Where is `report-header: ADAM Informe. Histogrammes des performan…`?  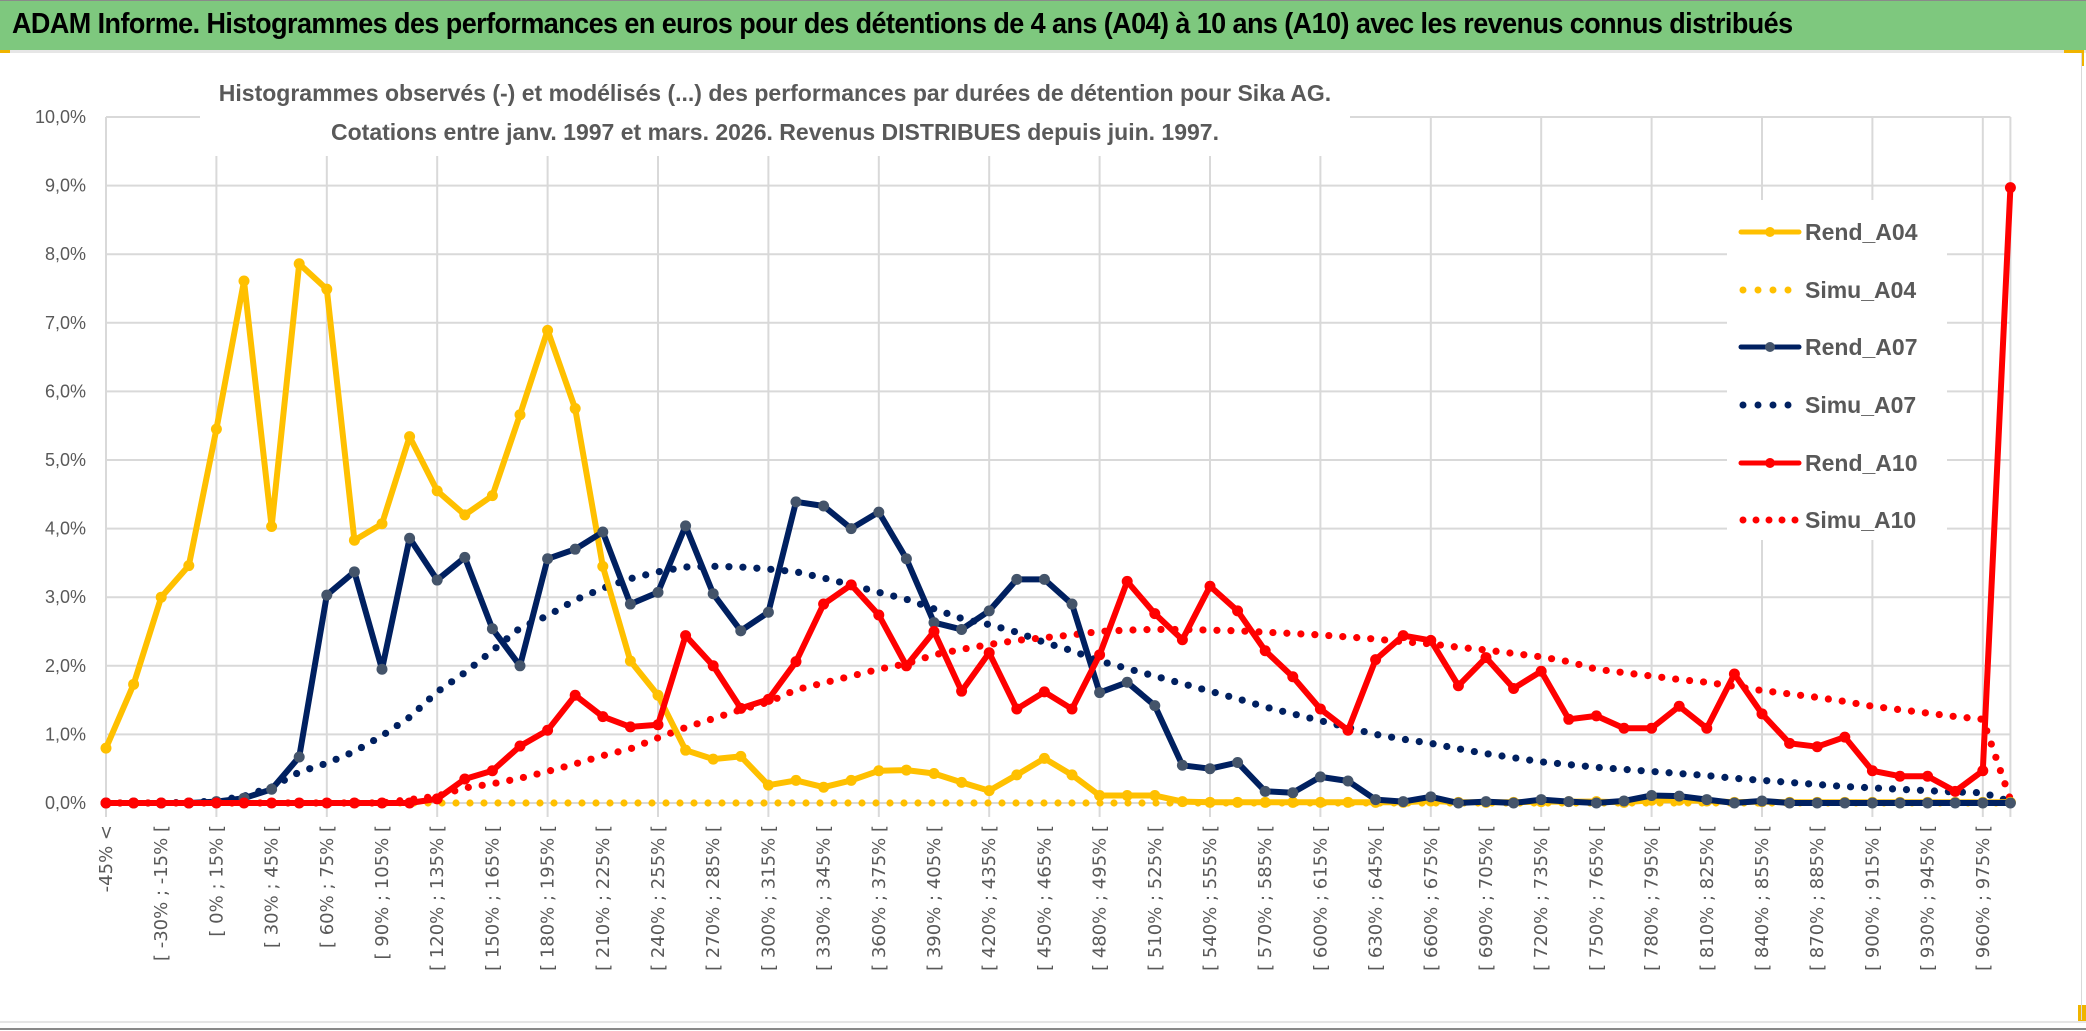
report-header: ADAM Informe. Histogrammes des performan… is located at coordinates (1043, 25).